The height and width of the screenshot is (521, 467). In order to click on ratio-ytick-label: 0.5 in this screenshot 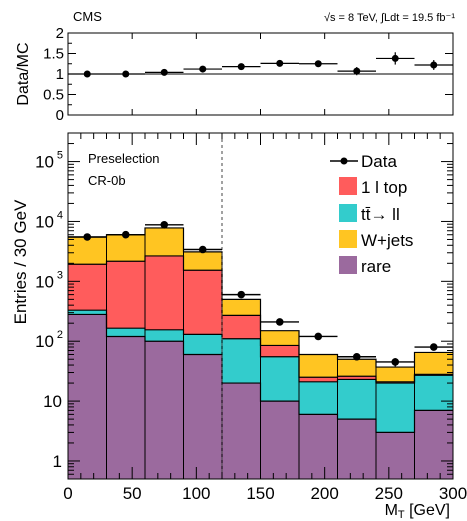, I will do `click(53, 95)`.